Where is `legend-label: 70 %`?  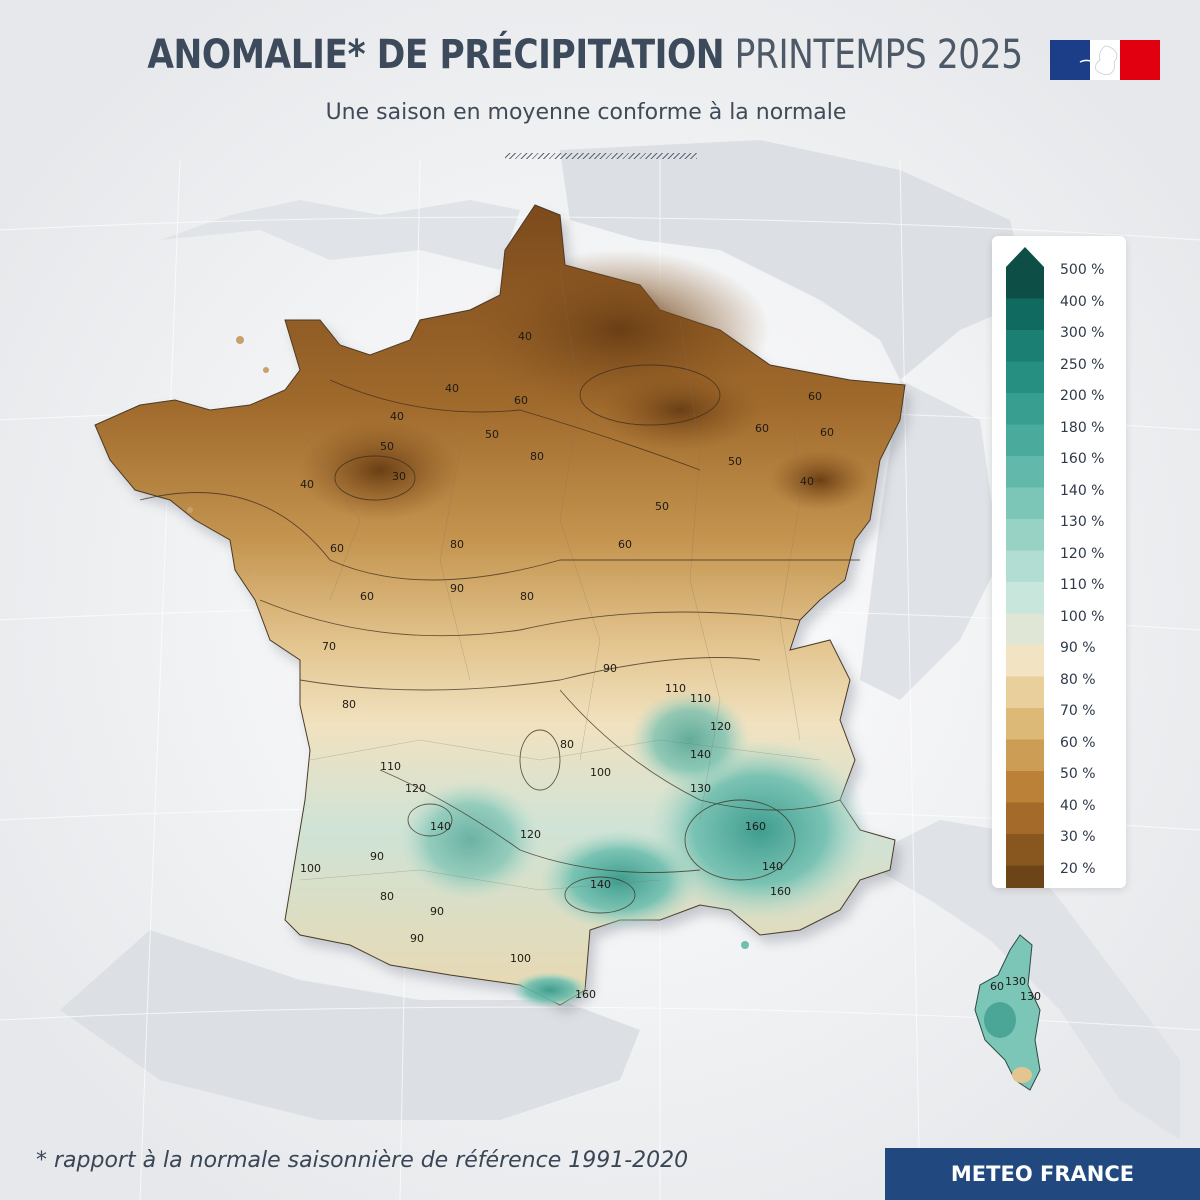 legend-label: 70 % is located at coordinates (1078, 711).